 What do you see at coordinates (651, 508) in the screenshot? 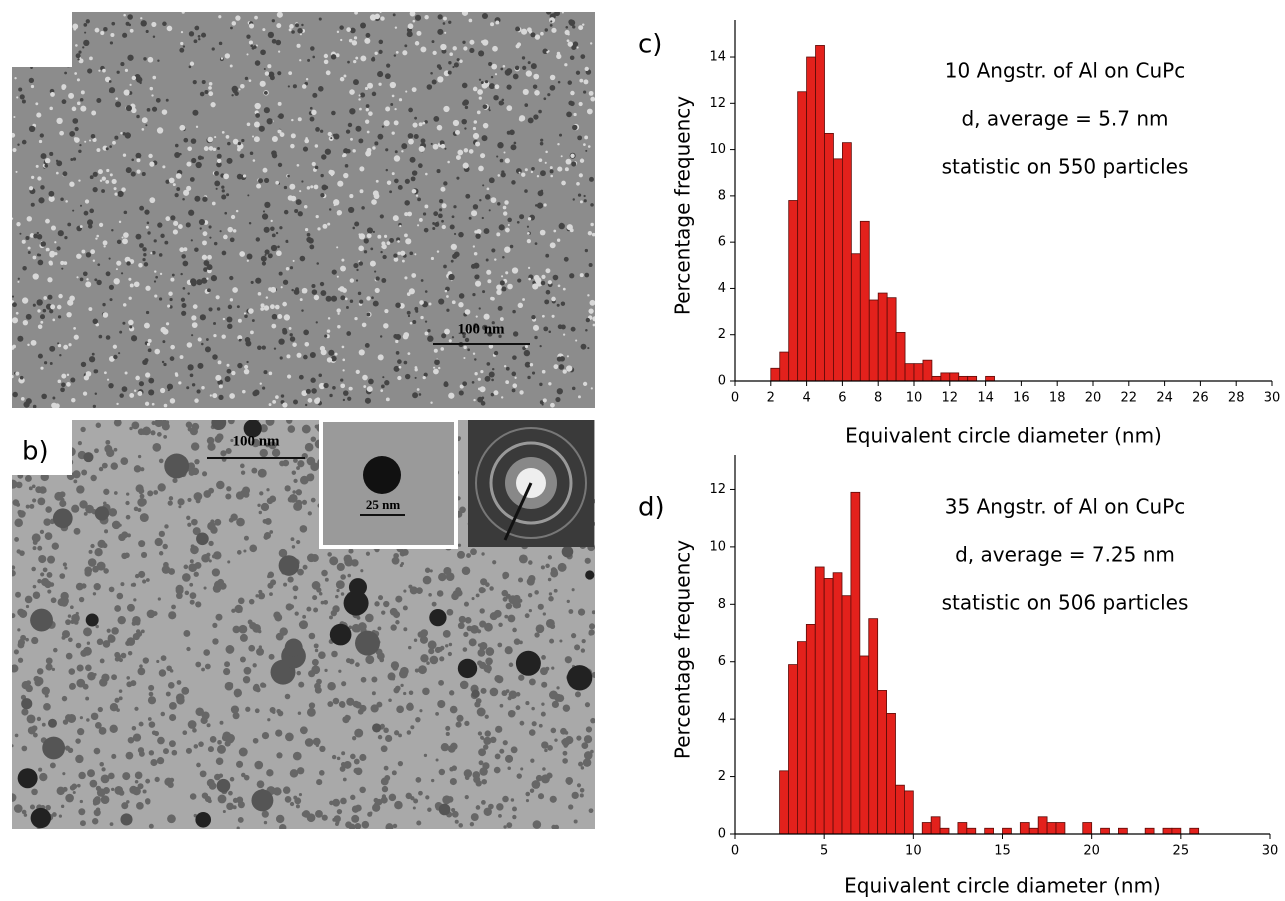
I see `panel-label: d)` at bounding box center [651, 508].